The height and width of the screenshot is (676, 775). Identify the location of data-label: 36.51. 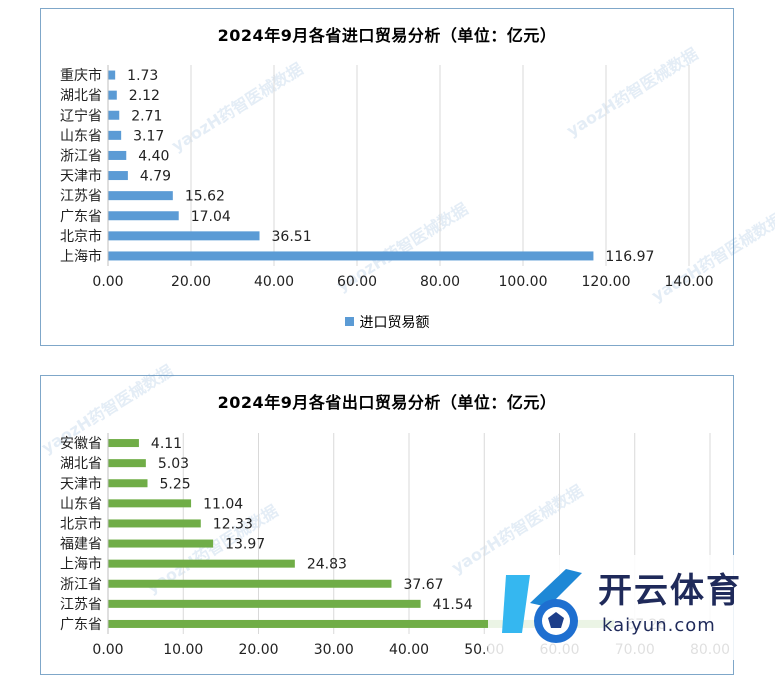
(292, 237).